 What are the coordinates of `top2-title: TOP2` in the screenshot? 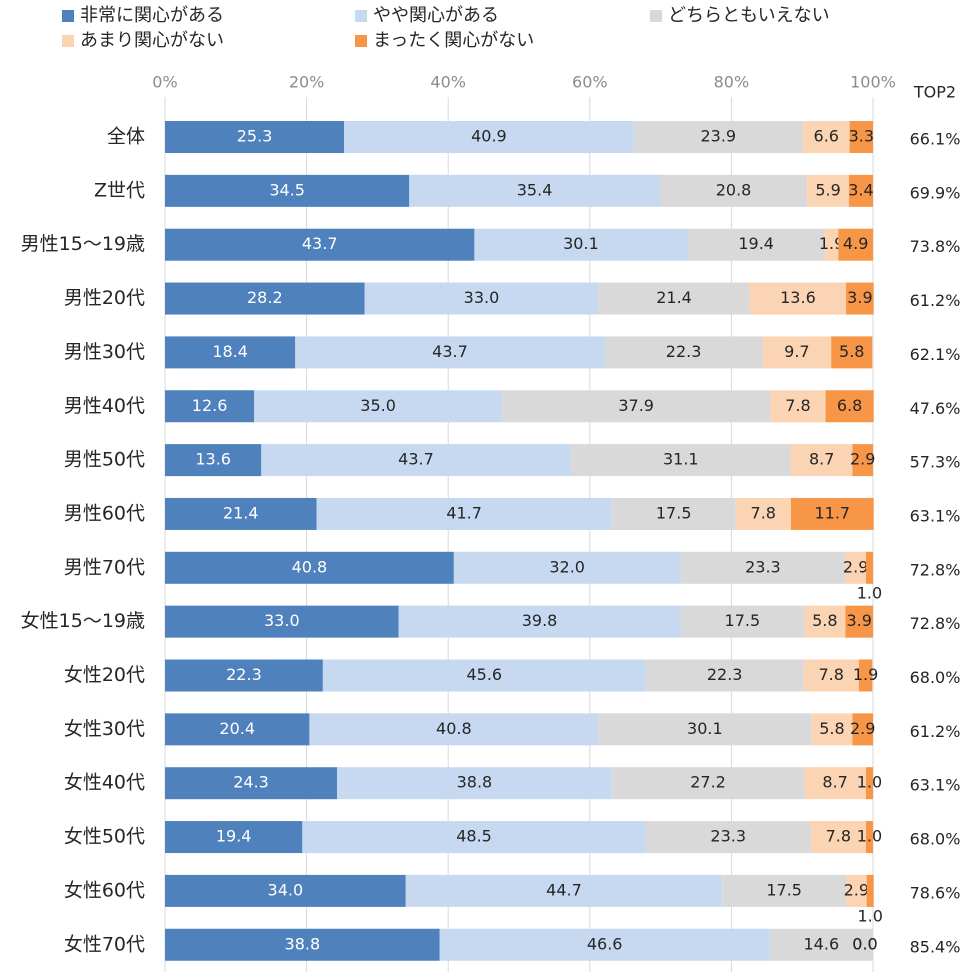 It's located at (934, 92).